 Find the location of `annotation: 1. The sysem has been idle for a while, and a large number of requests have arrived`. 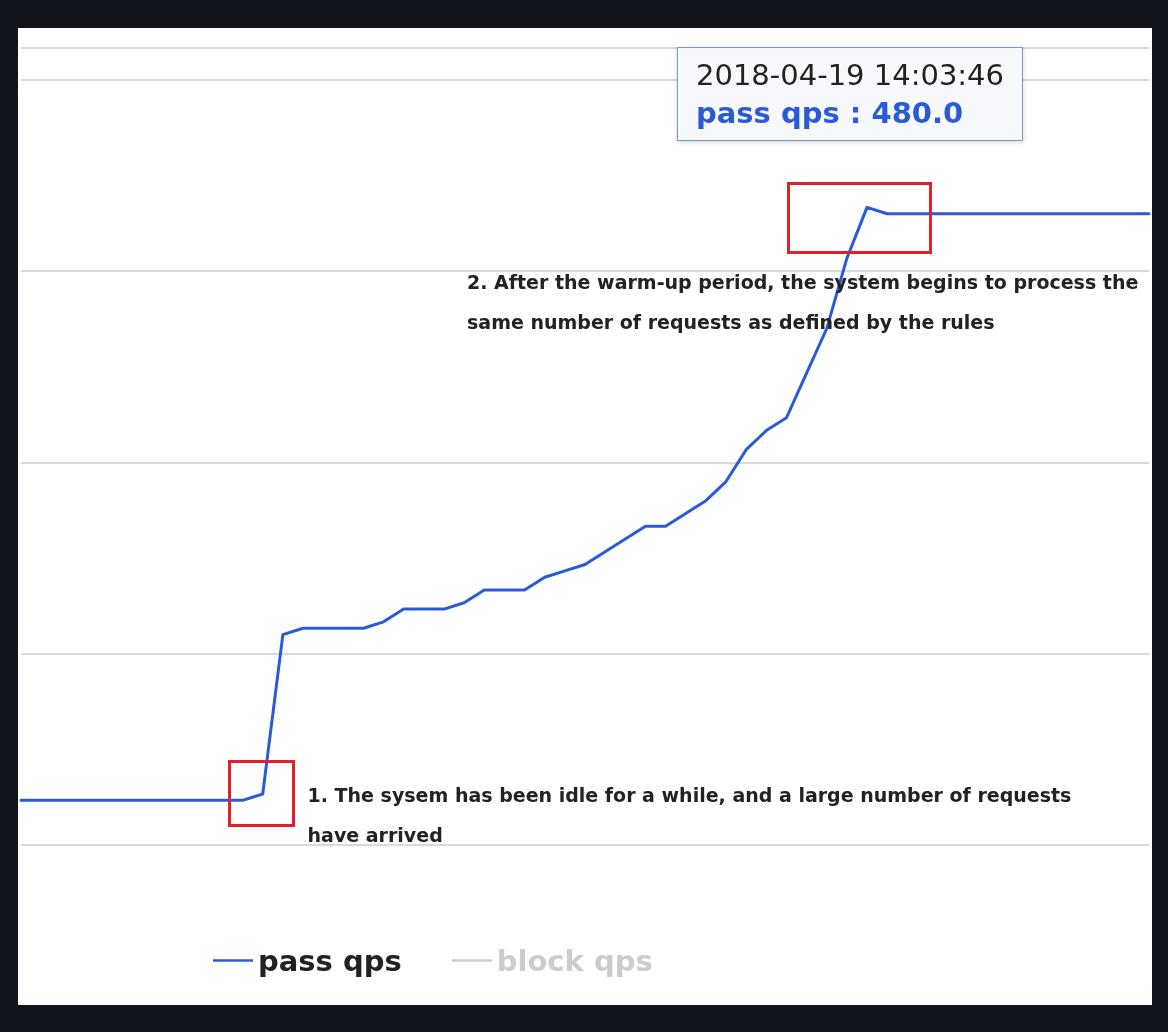

annotation: 1. The sysem has been idle for a while, and a large number of requests have arrived is located at coordinates (690, 816).